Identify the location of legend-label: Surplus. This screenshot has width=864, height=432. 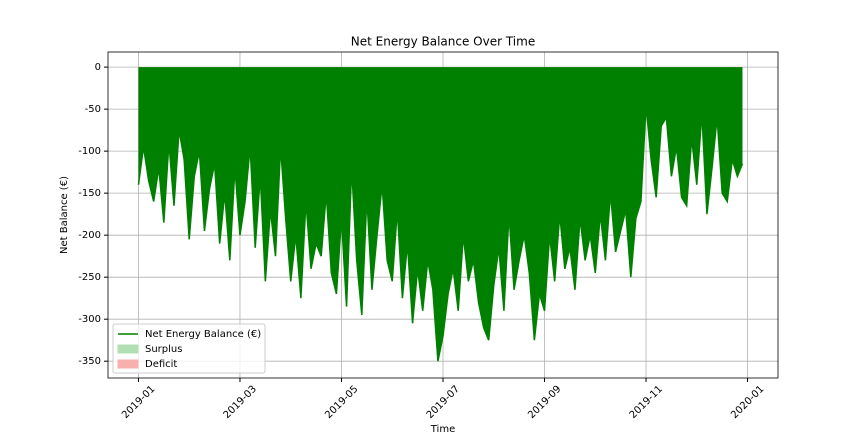
(163, 349).